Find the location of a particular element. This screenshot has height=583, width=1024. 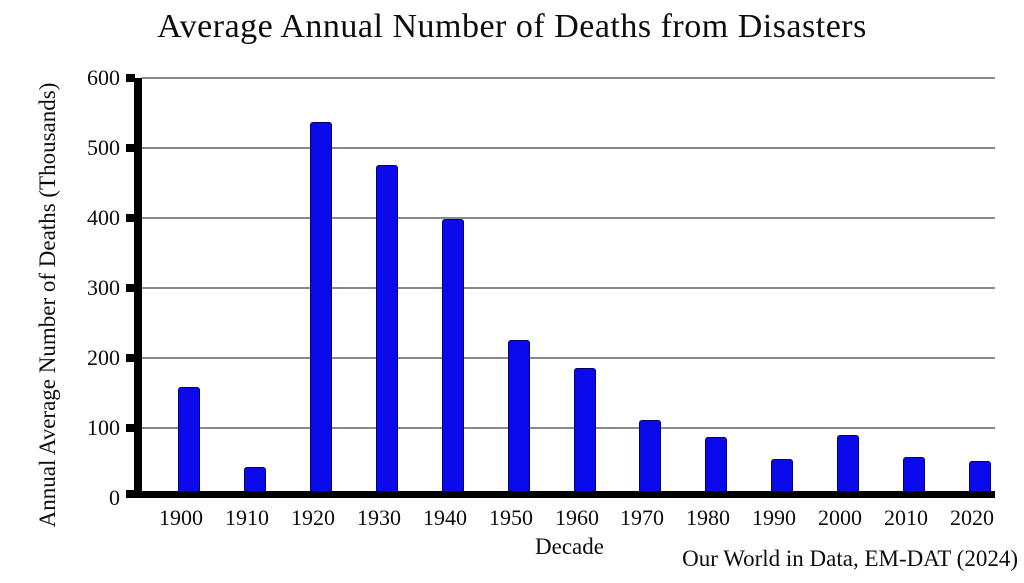

x-tick-label-1980: 1980 is located at coordinates (708, 517).